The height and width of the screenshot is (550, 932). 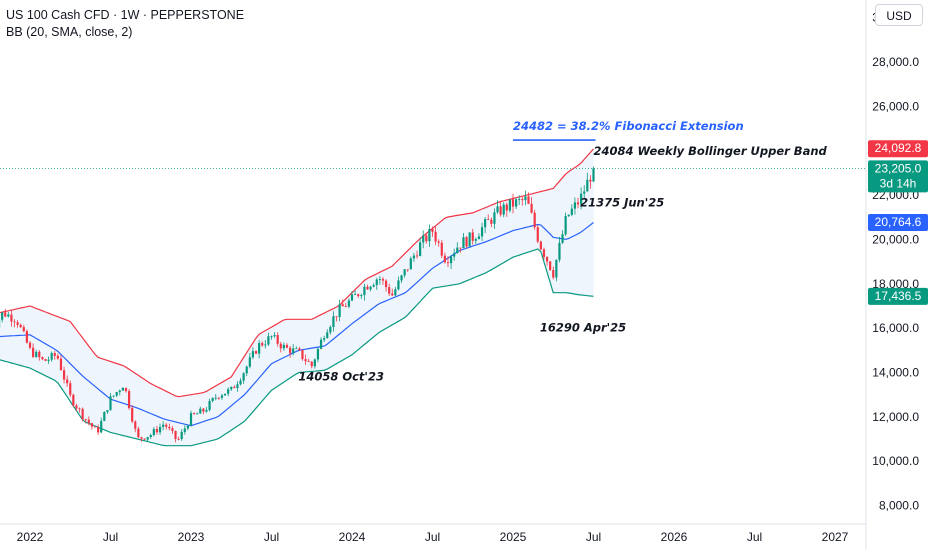 I want to click on price-tag-text: 24,092.8, so click(x=898, y=148).